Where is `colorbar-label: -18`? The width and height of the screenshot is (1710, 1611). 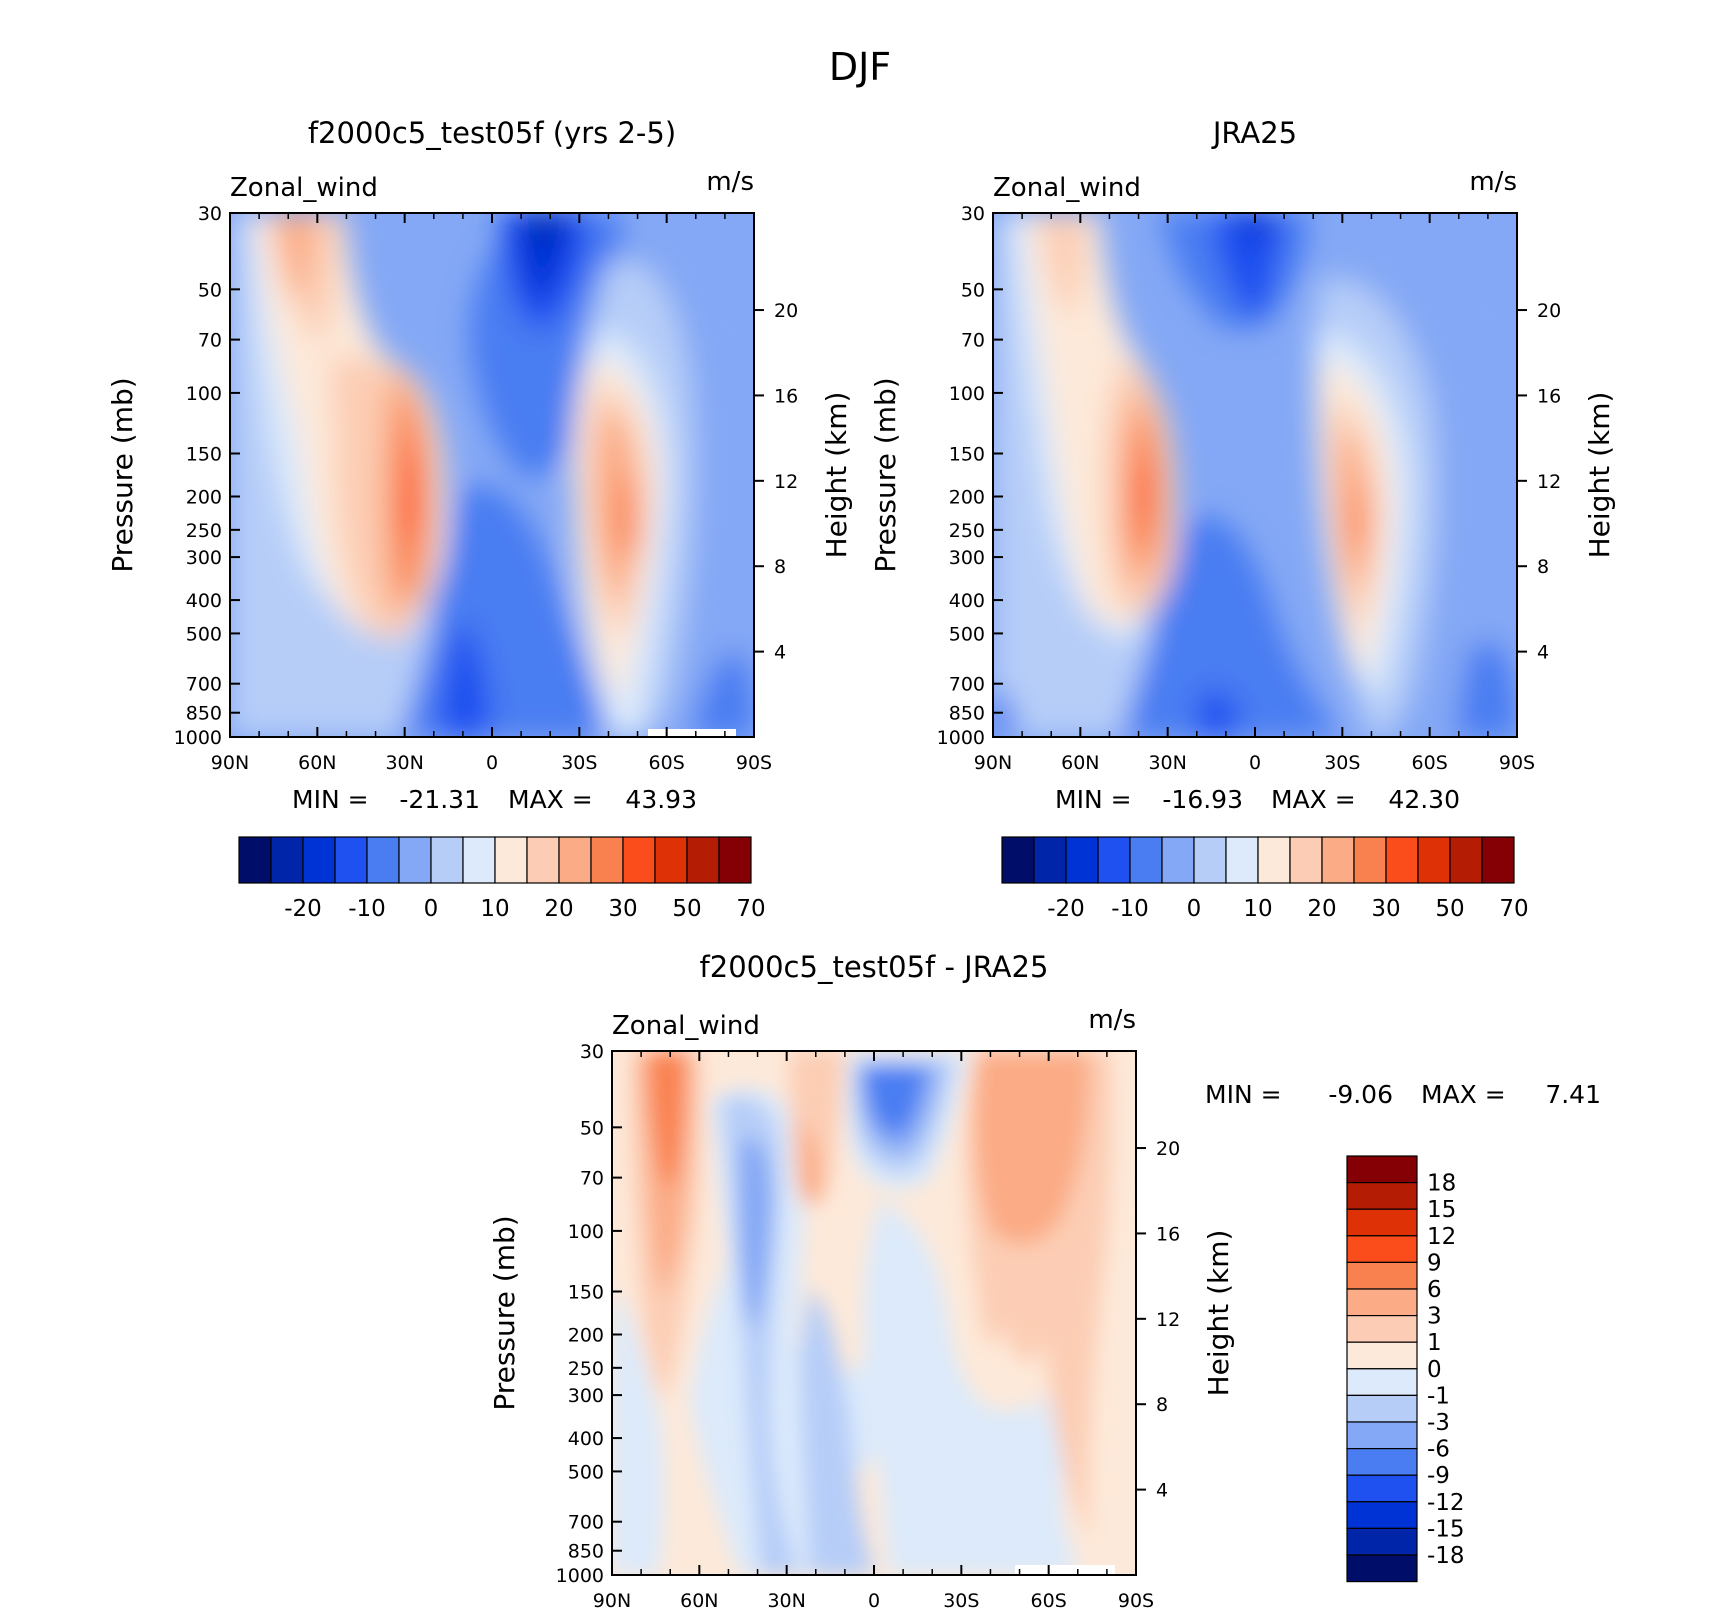 colorbar-label: -18 is located at coordinates (1446, 1556).